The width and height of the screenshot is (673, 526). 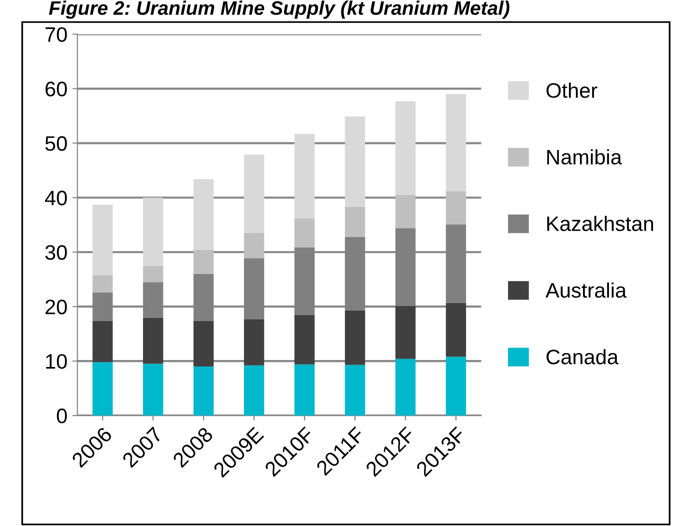 What do you see at coordinates (61, 416) in the screenshot?
I see `y-tick-label: 0` at bounding box center [61, 416].